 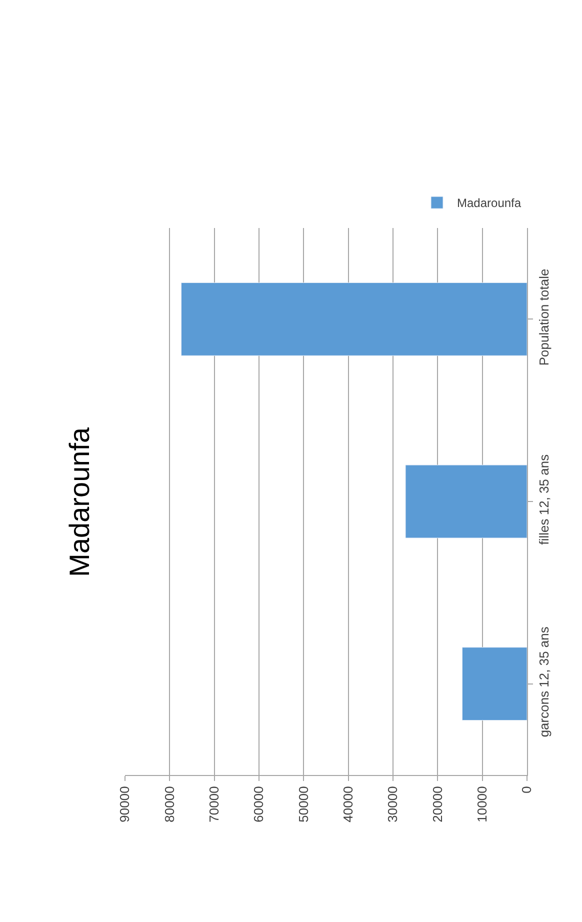 What do you see at coordinates (489, 203) in the screenshot?
I see `legend-label: Madarounfa` at bounding box center [489, 203].